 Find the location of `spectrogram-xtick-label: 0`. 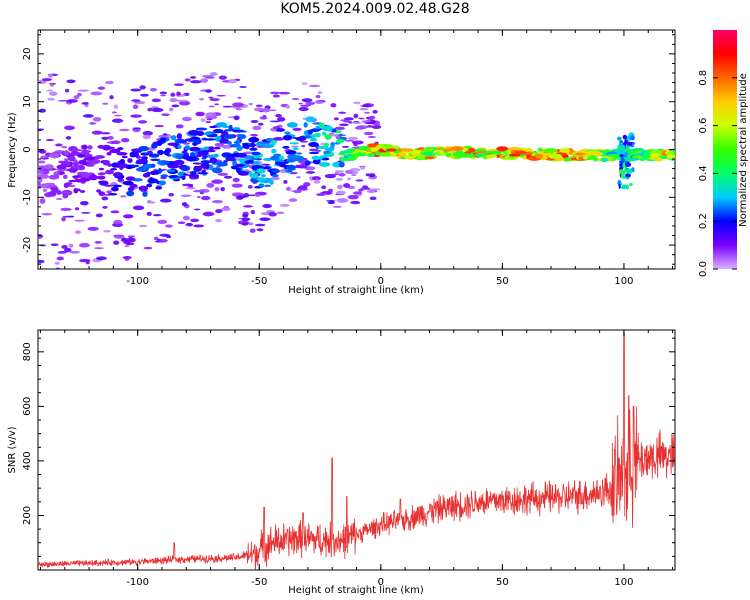

spectrogram-xtick-label: 0 is located at coordinates (381, 281).